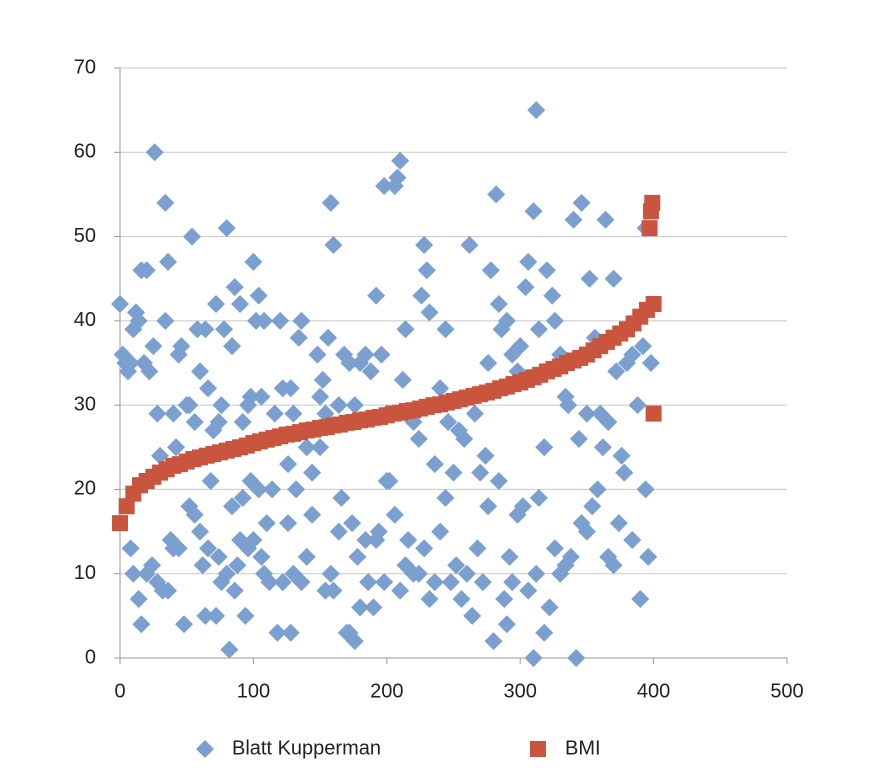 This screenshot has height=779, width=895. Describe the element at coordinates (90, 657) in the screenshot. I see `y-tick-label: 0` at that location.